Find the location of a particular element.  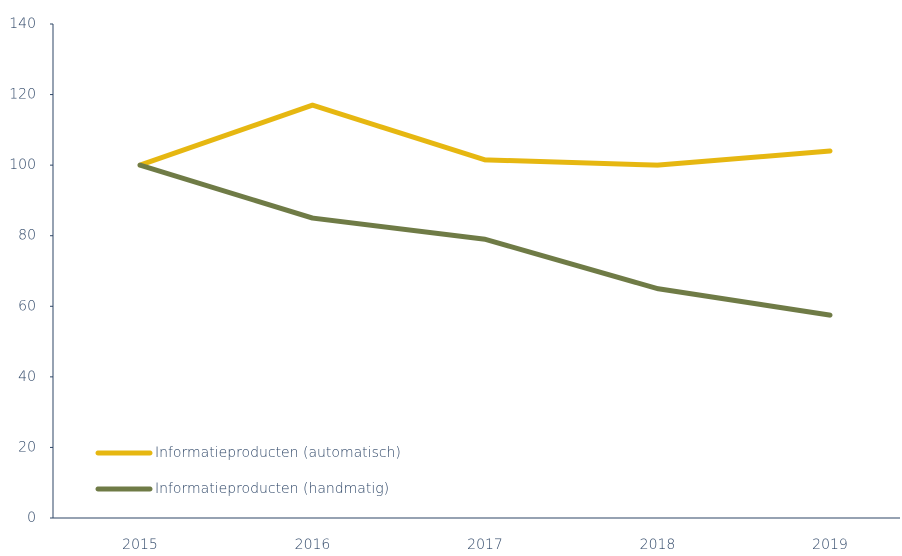

y-tick-label: 140 is located at coordinates (22, 24).